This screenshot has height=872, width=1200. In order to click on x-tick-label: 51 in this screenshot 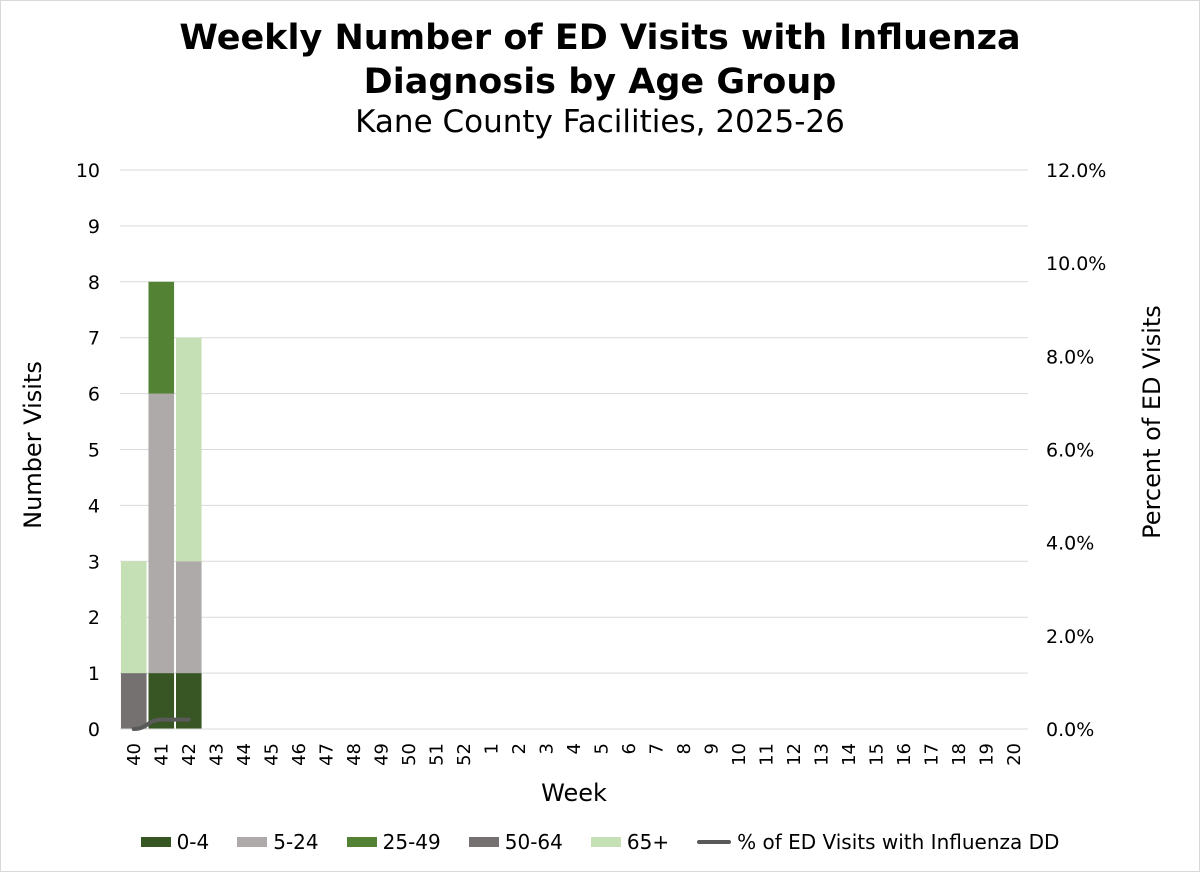, I will do `click(436, 754)`.